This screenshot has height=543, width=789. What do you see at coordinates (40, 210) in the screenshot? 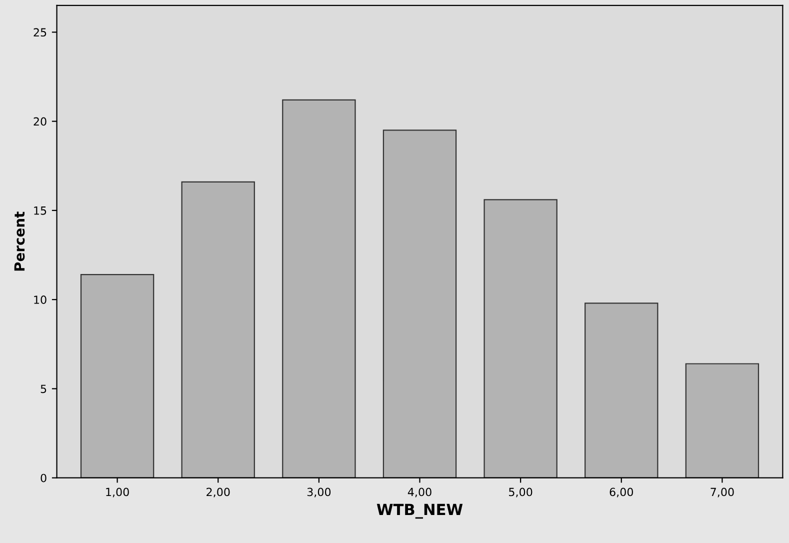
I see `y-tick-label: 15` at bounding box center [40, 210].